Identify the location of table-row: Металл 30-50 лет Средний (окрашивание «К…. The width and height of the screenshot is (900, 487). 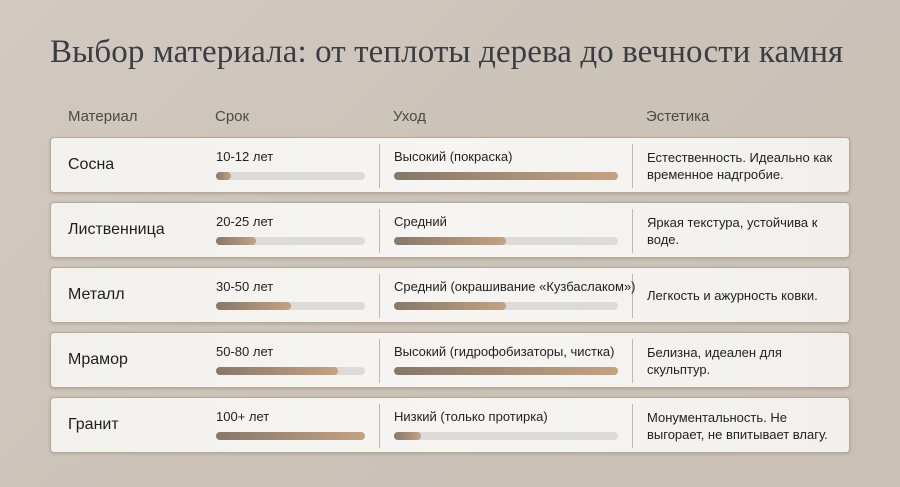
(450, 295).